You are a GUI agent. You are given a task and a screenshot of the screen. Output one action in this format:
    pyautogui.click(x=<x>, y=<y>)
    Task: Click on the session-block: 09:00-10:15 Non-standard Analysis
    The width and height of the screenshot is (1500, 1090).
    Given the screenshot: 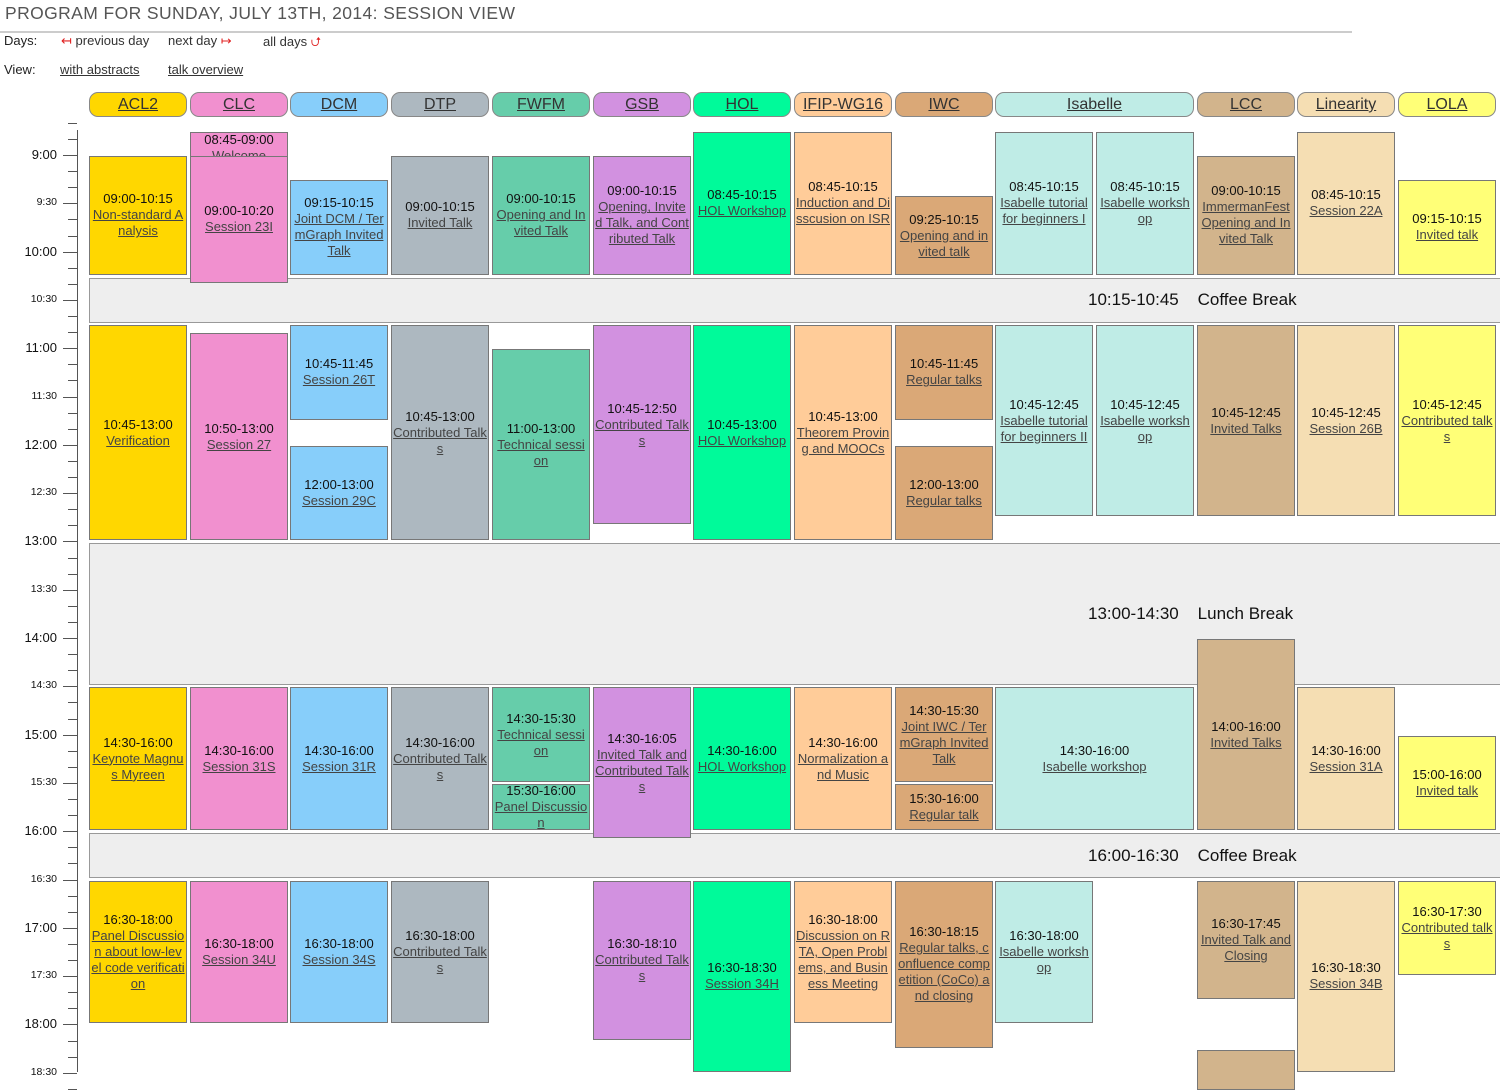 What is the action you would take?
    pyautogui.click(x=138, y=215)
    